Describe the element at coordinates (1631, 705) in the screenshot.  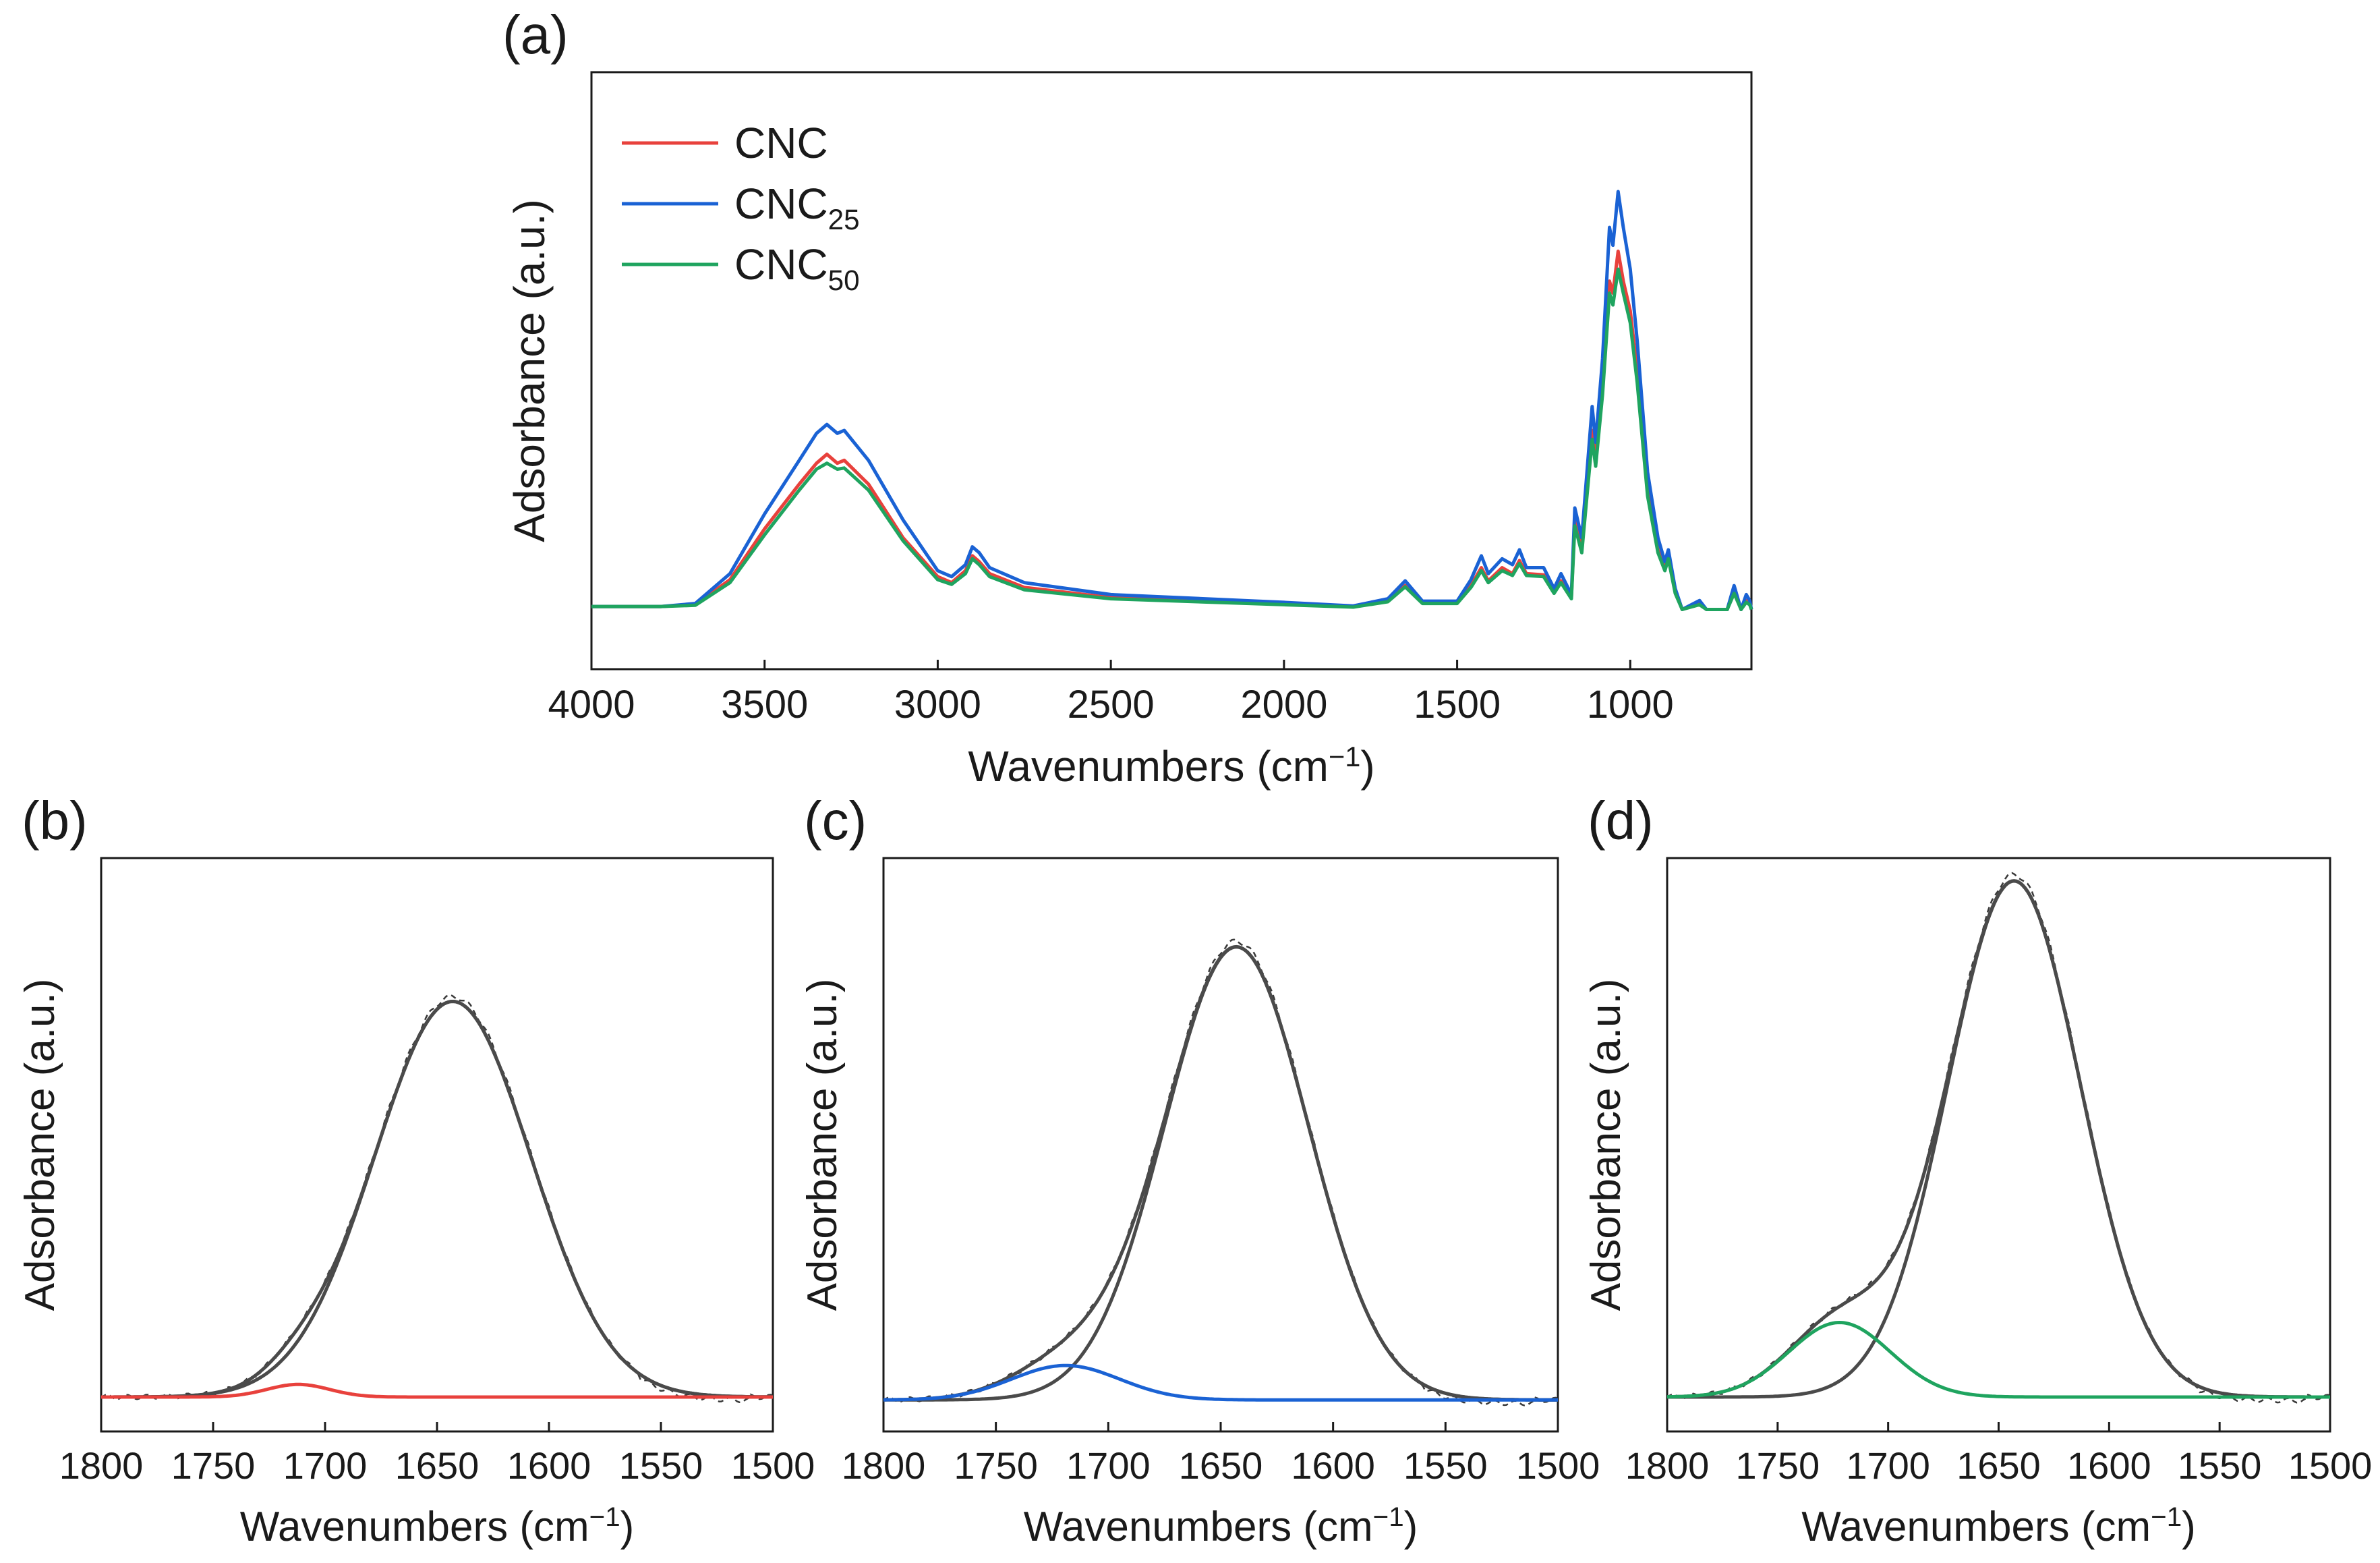
I see `x-tick-label: 1000` at that location.